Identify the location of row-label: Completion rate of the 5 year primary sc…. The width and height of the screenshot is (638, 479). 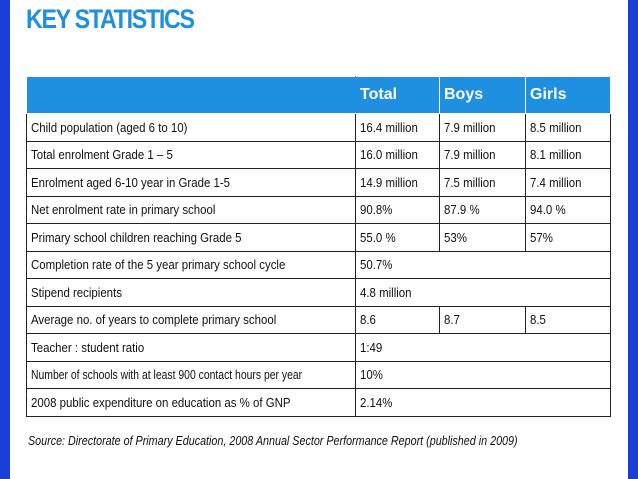
(191, 264).